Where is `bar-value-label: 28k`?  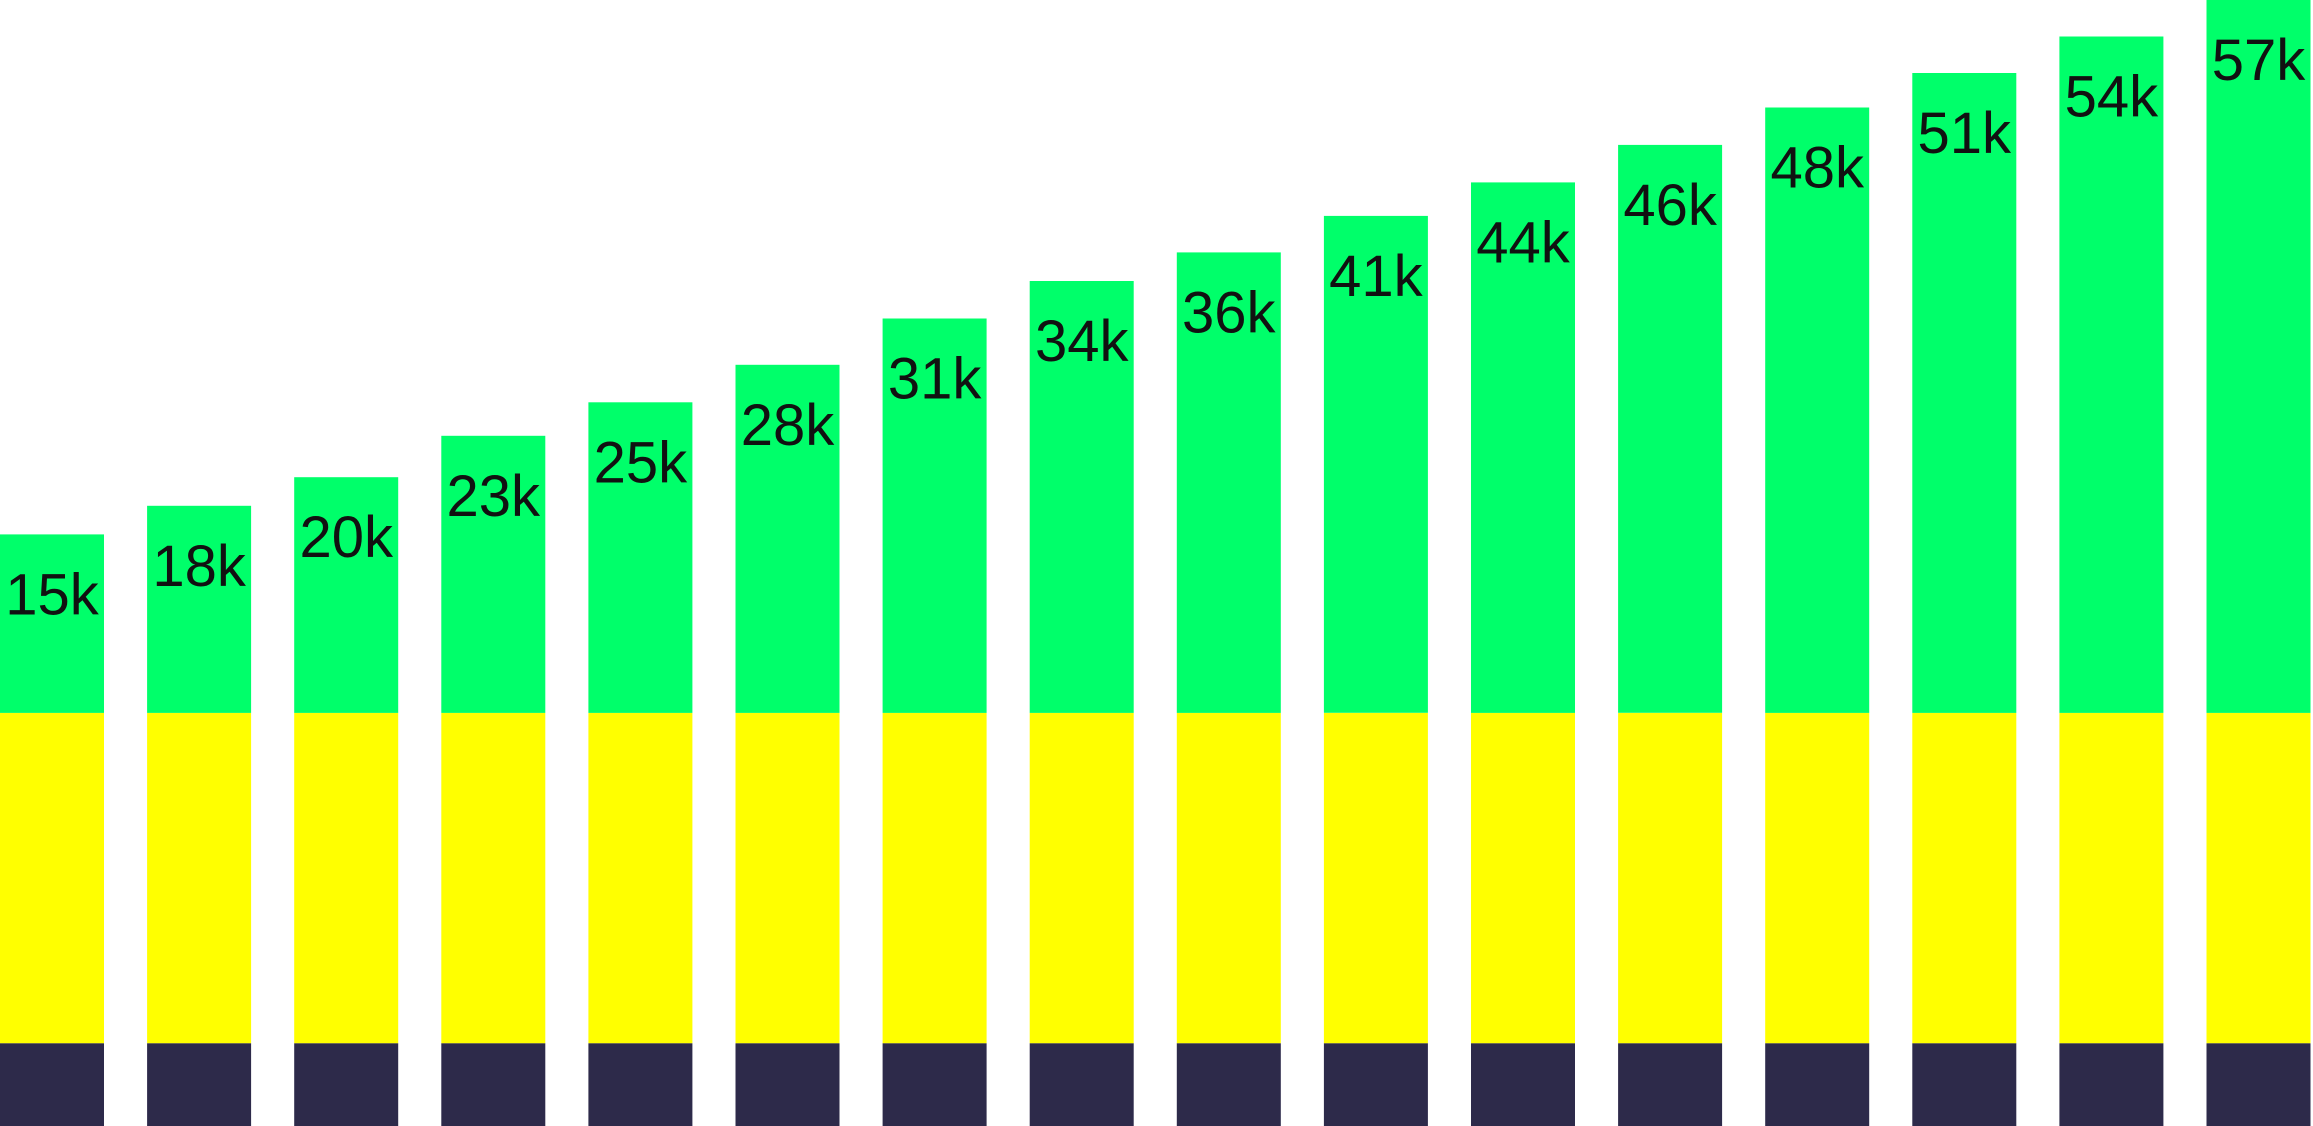 bar-value-label: 28k is located at coordinates (788, 425).